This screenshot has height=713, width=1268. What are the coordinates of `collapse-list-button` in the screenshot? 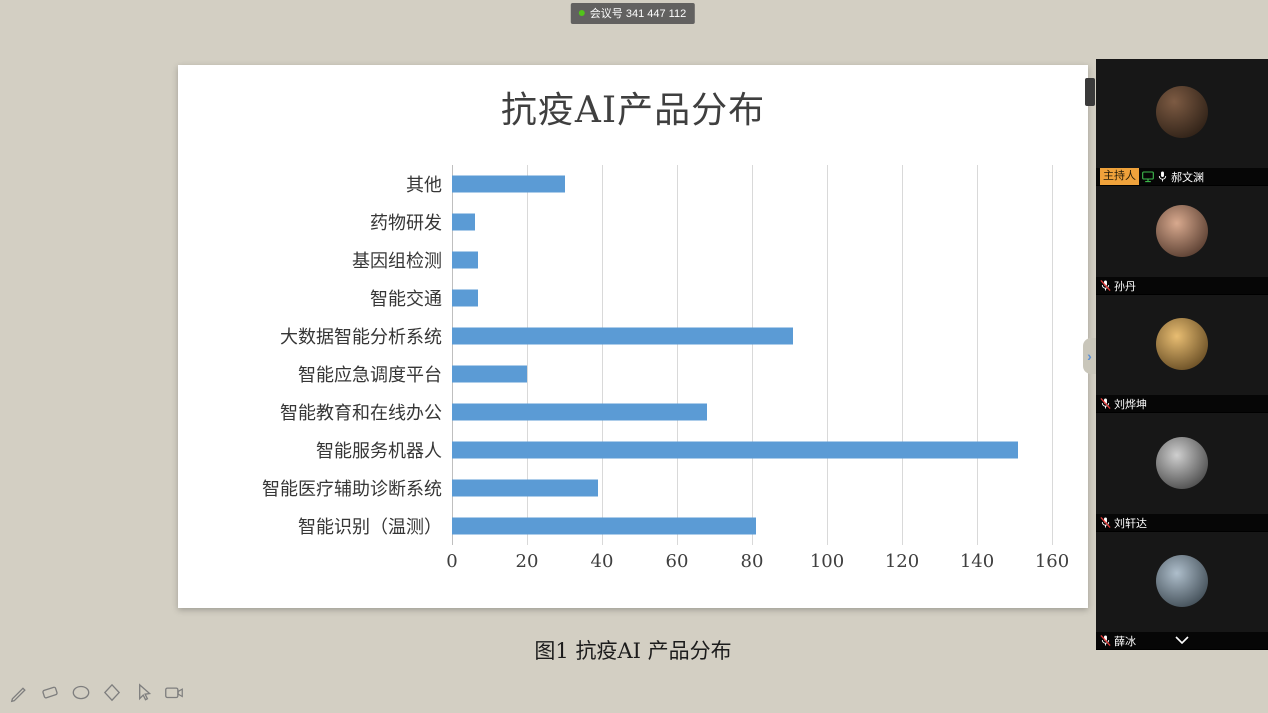 It's located at (1182, 640).